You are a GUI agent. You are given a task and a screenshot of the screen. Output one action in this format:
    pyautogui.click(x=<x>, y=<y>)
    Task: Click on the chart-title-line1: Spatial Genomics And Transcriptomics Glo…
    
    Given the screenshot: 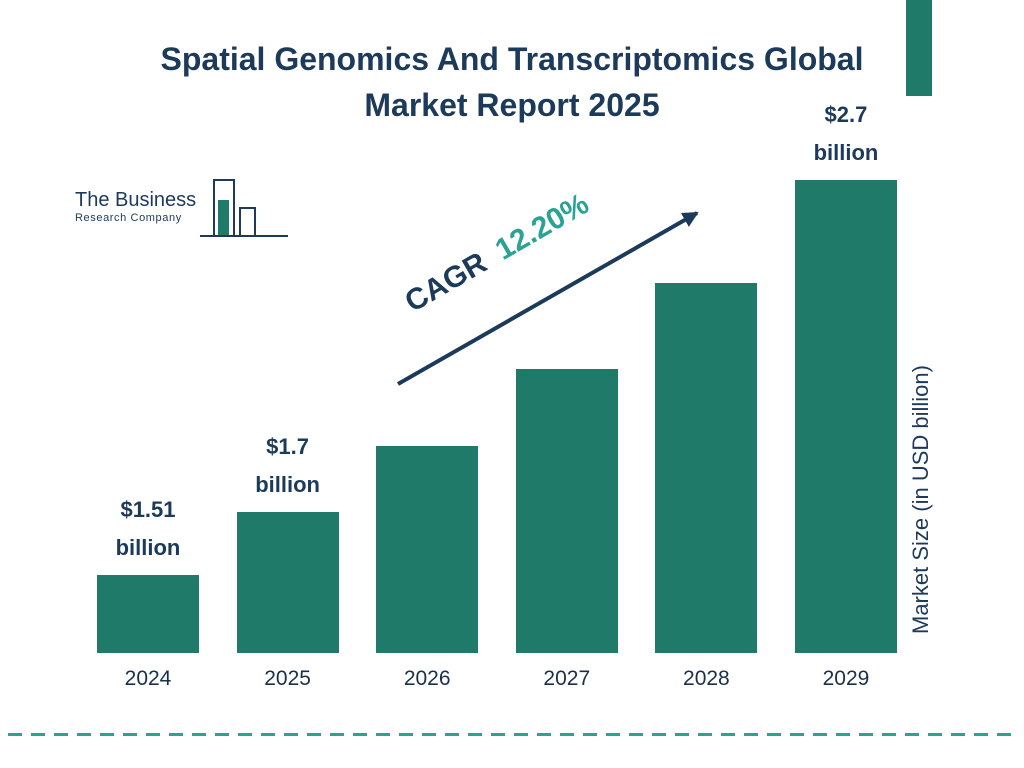 What is the action you would take?
    pyautogui.click(x=512, y=59)
    